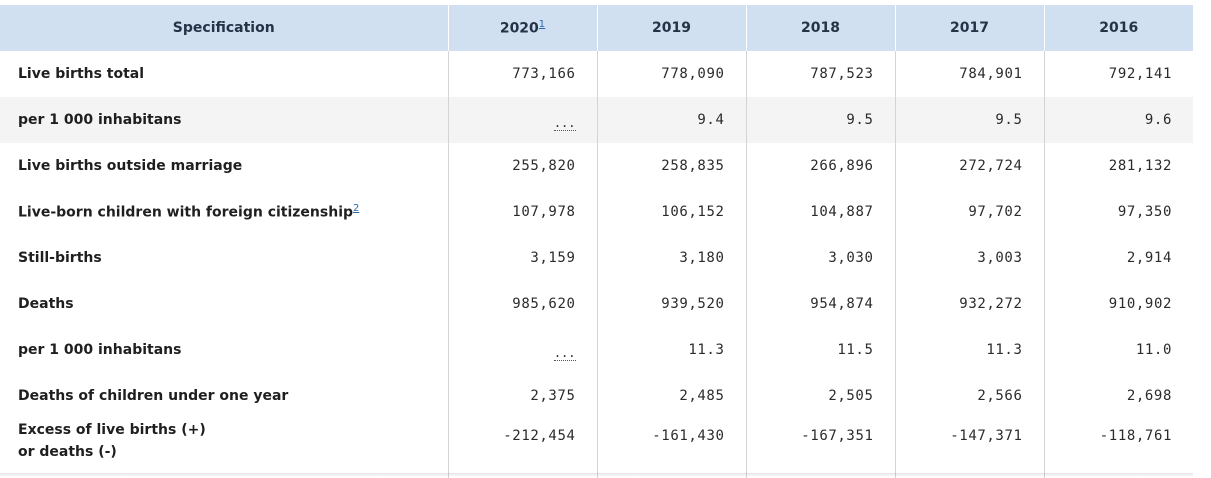  I want to click on cell-value: 11.5, so click(821, 350).